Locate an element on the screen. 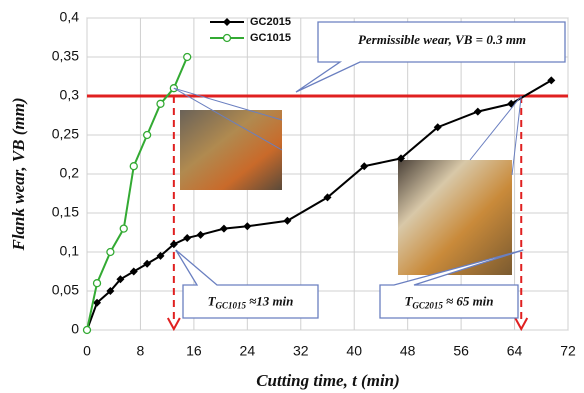 The height and width of the screenshot is (393, 584). label-part: GC2015 is located at coordinates (427, 306).